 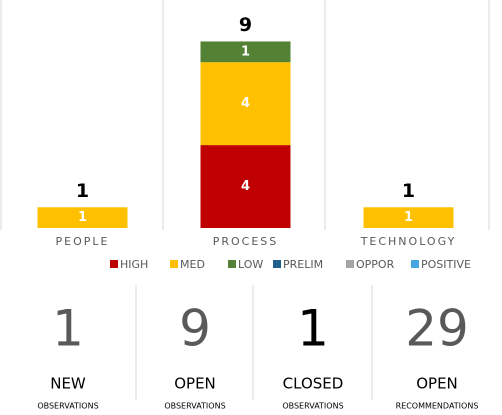 I want to click on kpi-value: 29, so click(x=437, y=329).